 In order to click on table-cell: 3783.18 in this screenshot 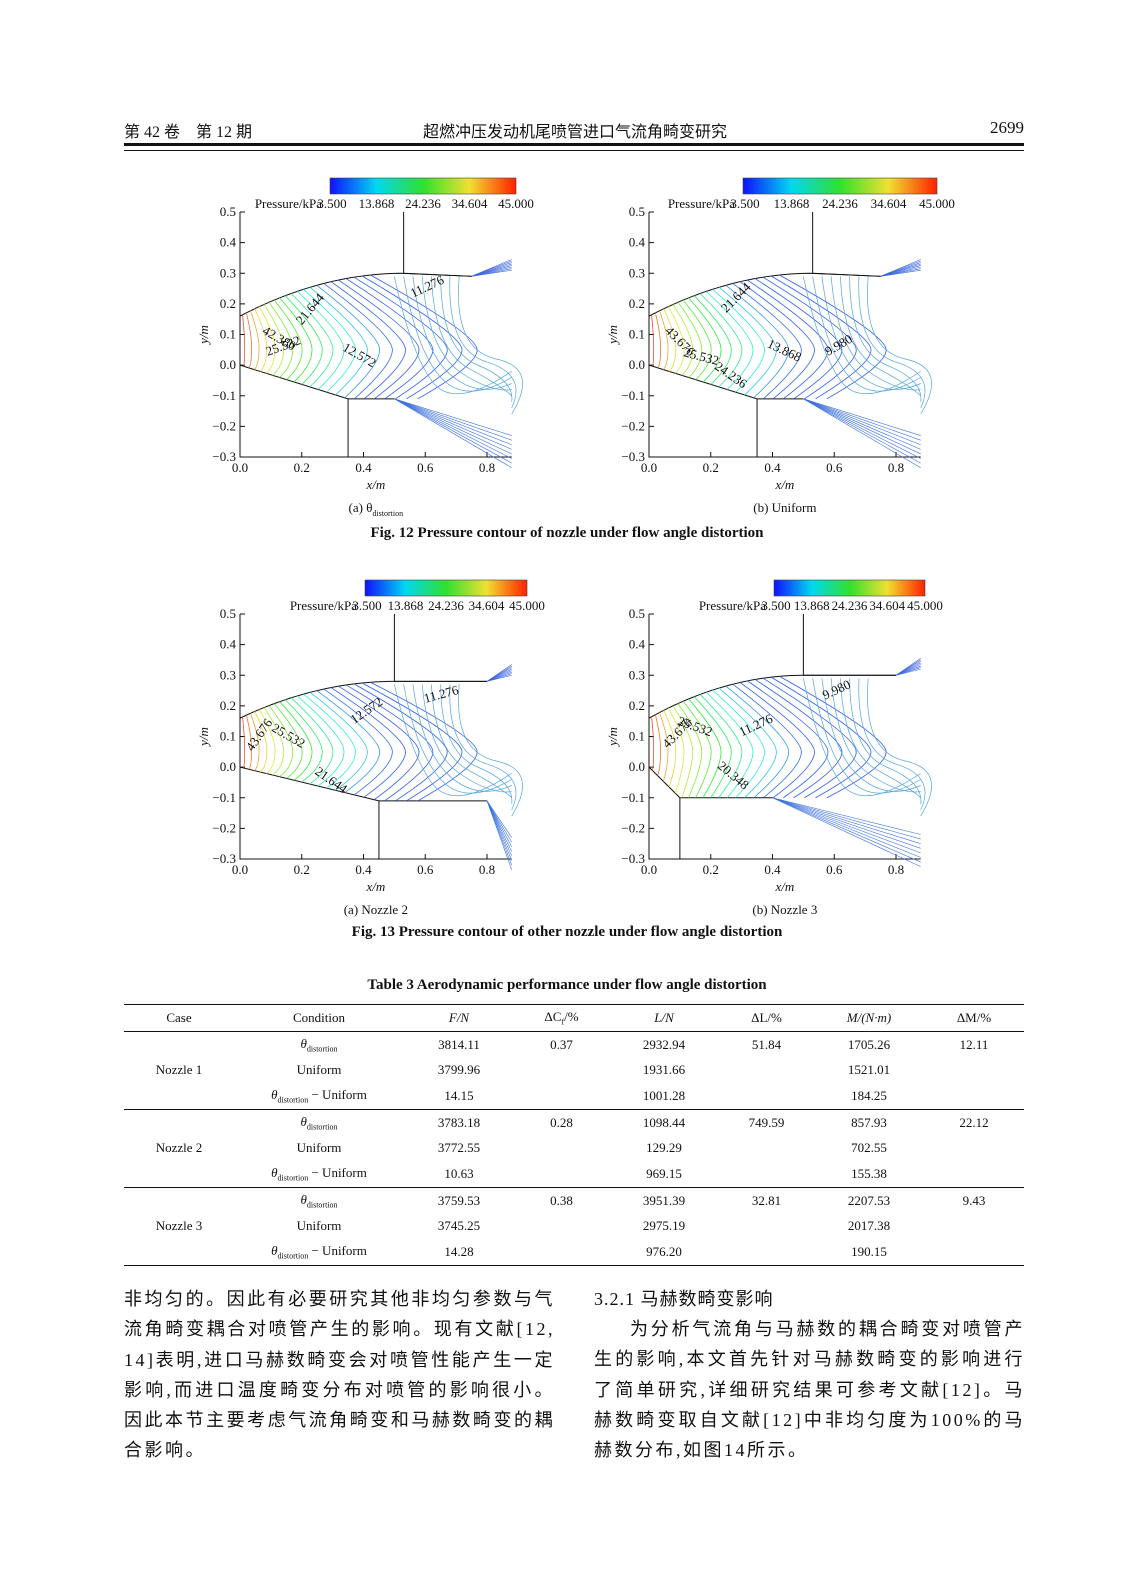, I will do `click(459, 1122)`.